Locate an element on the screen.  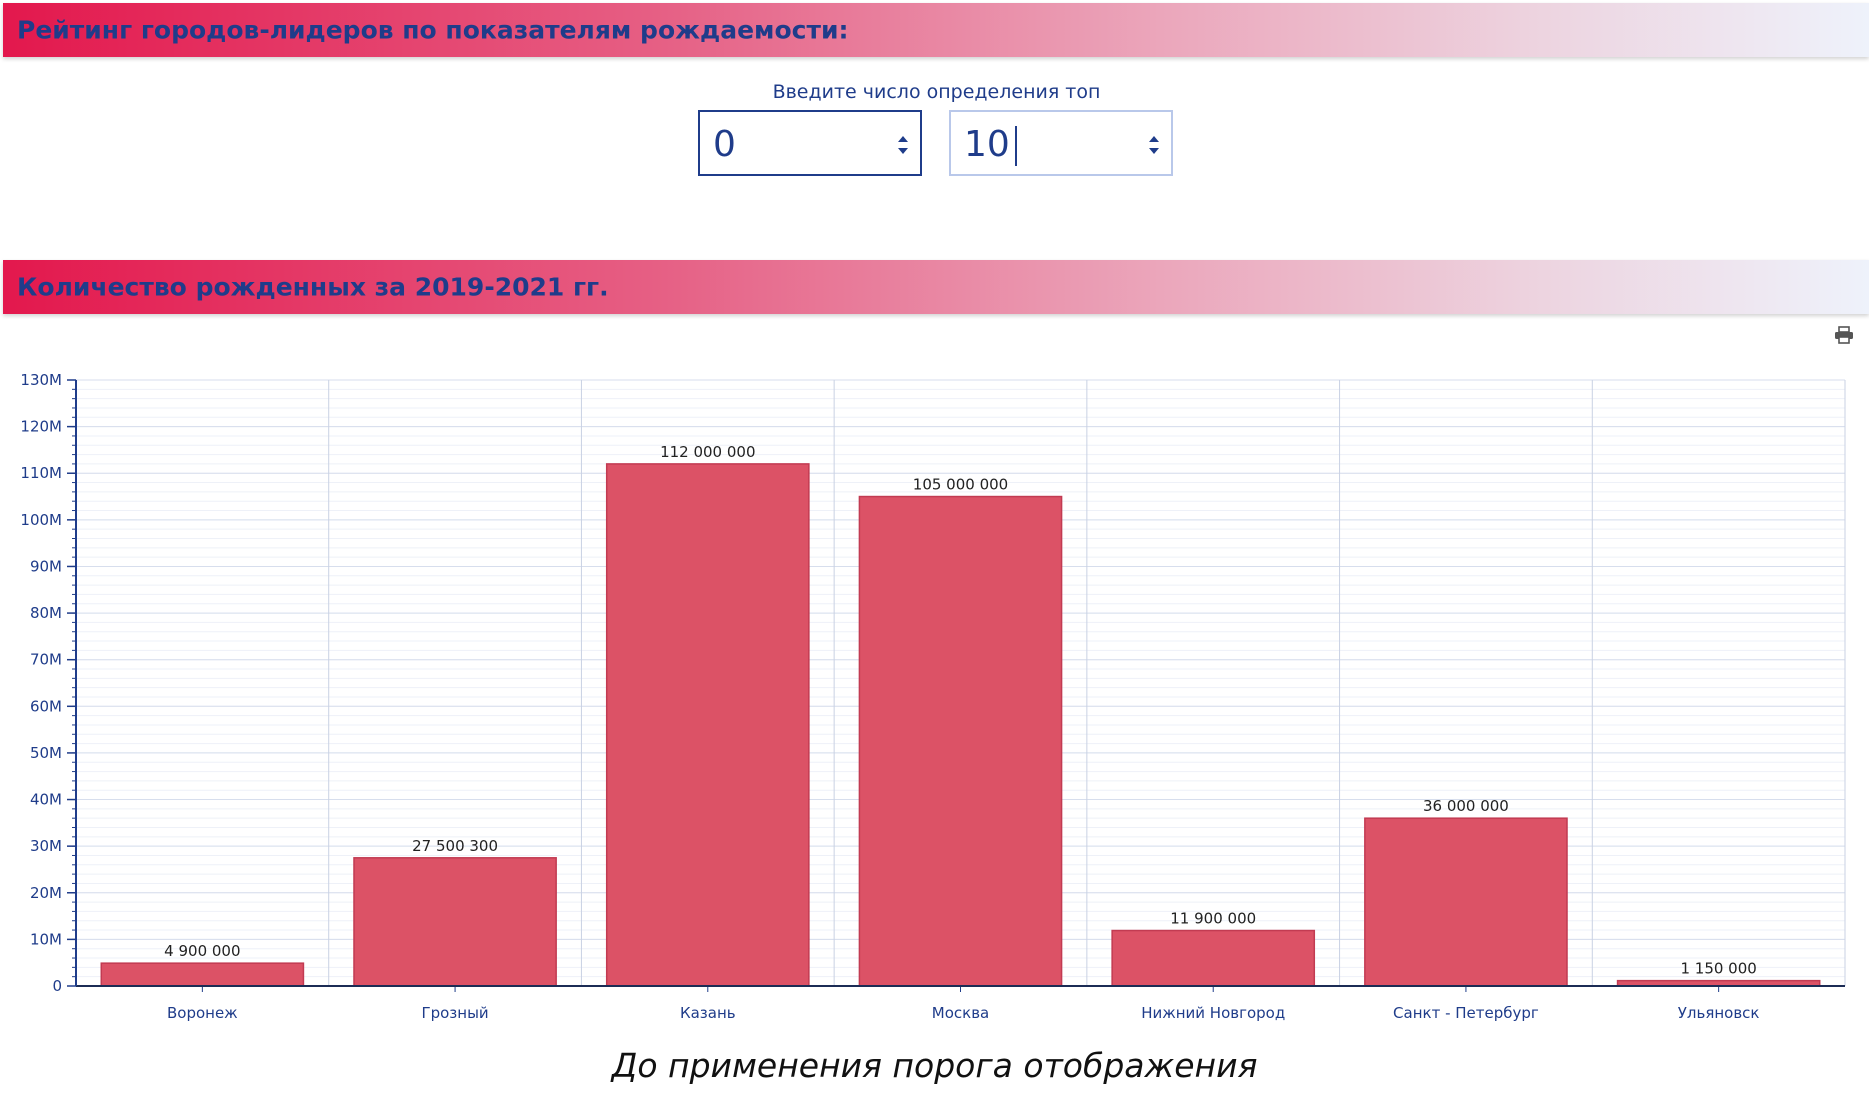
text-caret is located at coordinates (1016, 146).